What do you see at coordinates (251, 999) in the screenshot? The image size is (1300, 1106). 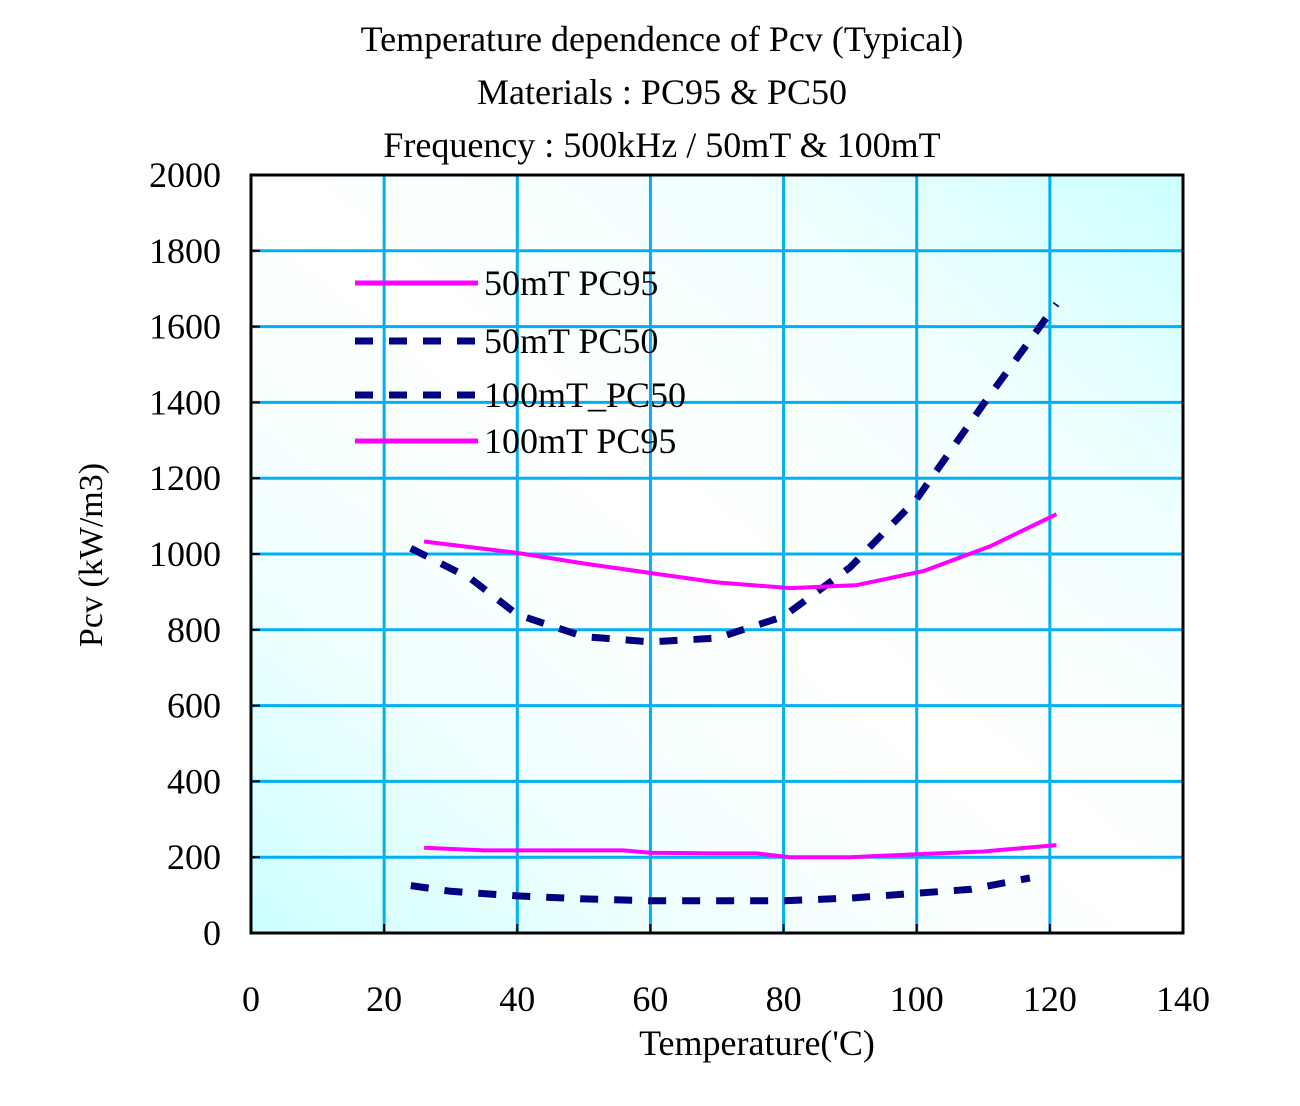 I see `x-tick-label: 0` at bounding box center [251, 999].